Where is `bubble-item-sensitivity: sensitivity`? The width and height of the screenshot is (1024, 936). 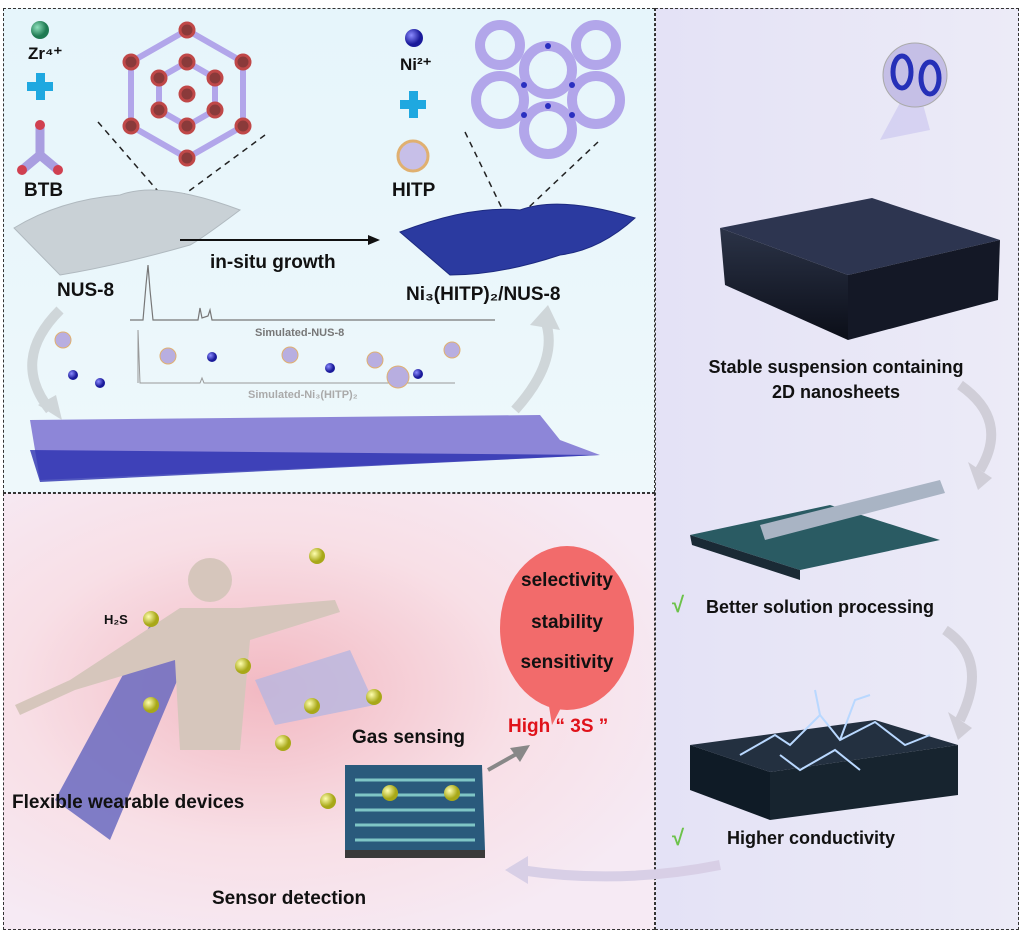 bubble-item-sensitivity: sensitivity is located at coordinates (567, 662).